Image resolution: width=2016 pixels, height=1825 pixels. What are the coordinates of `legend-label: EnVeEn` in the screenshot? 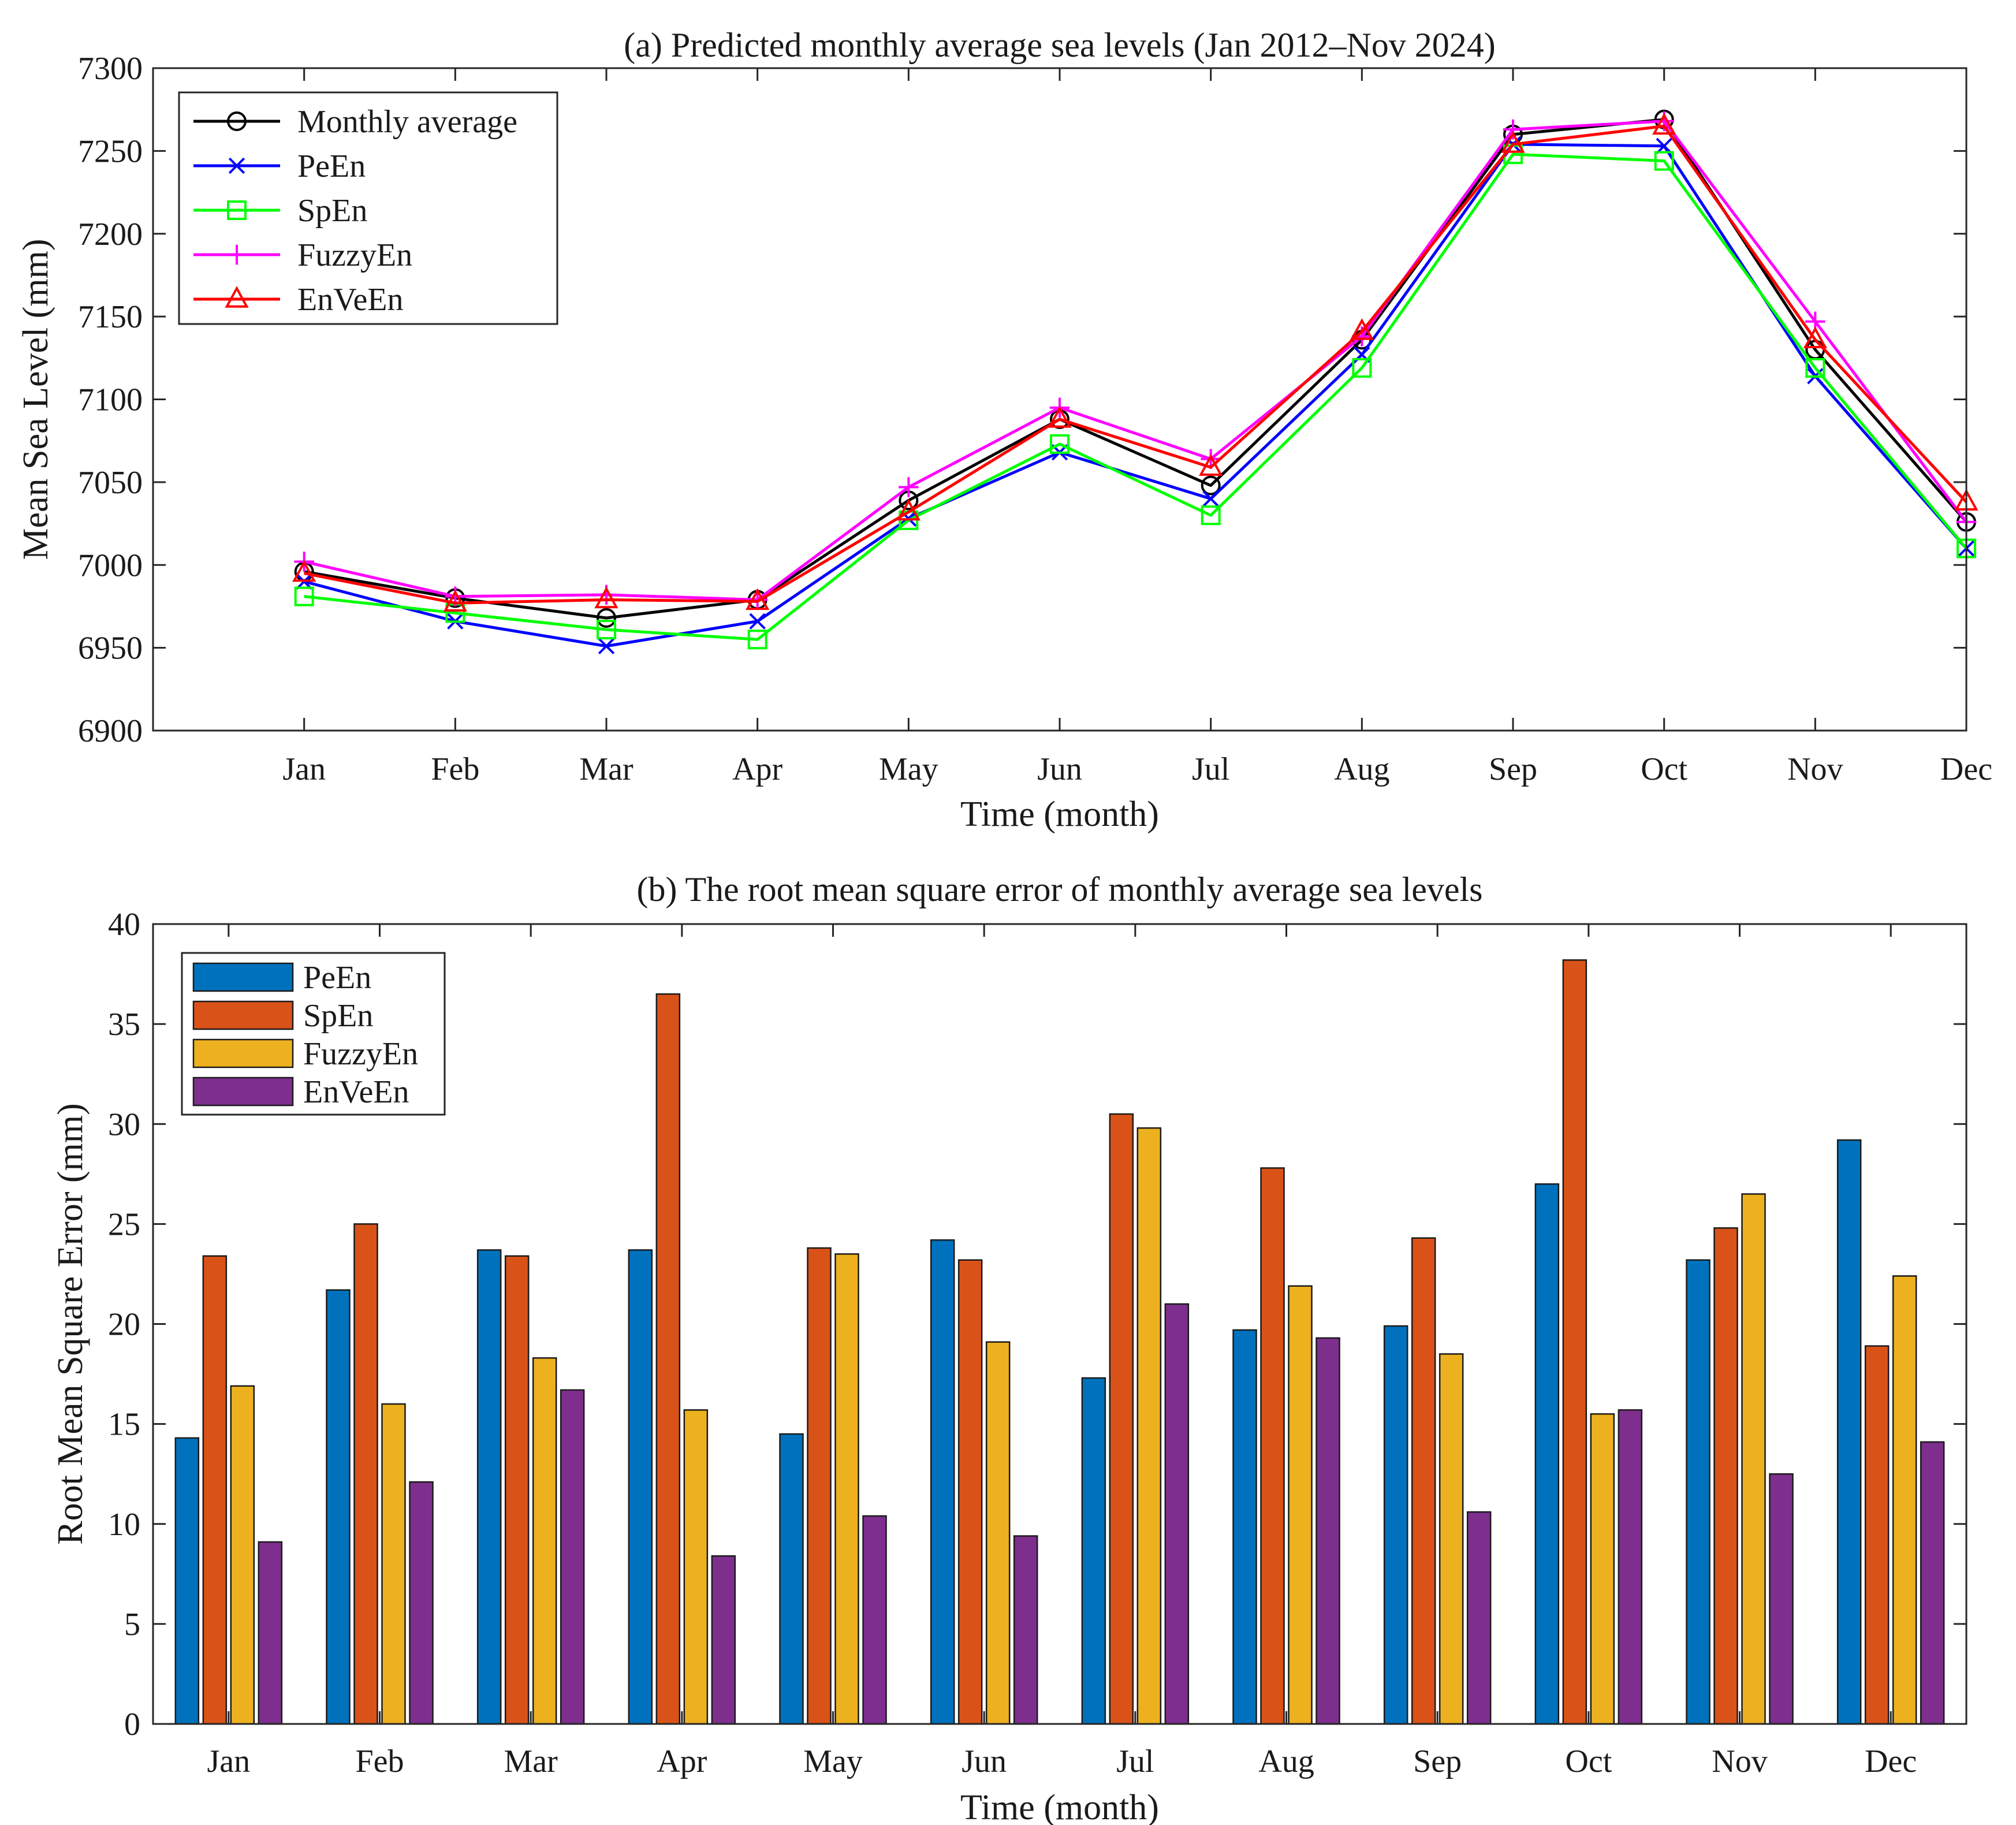 It's located at (356, 1092).